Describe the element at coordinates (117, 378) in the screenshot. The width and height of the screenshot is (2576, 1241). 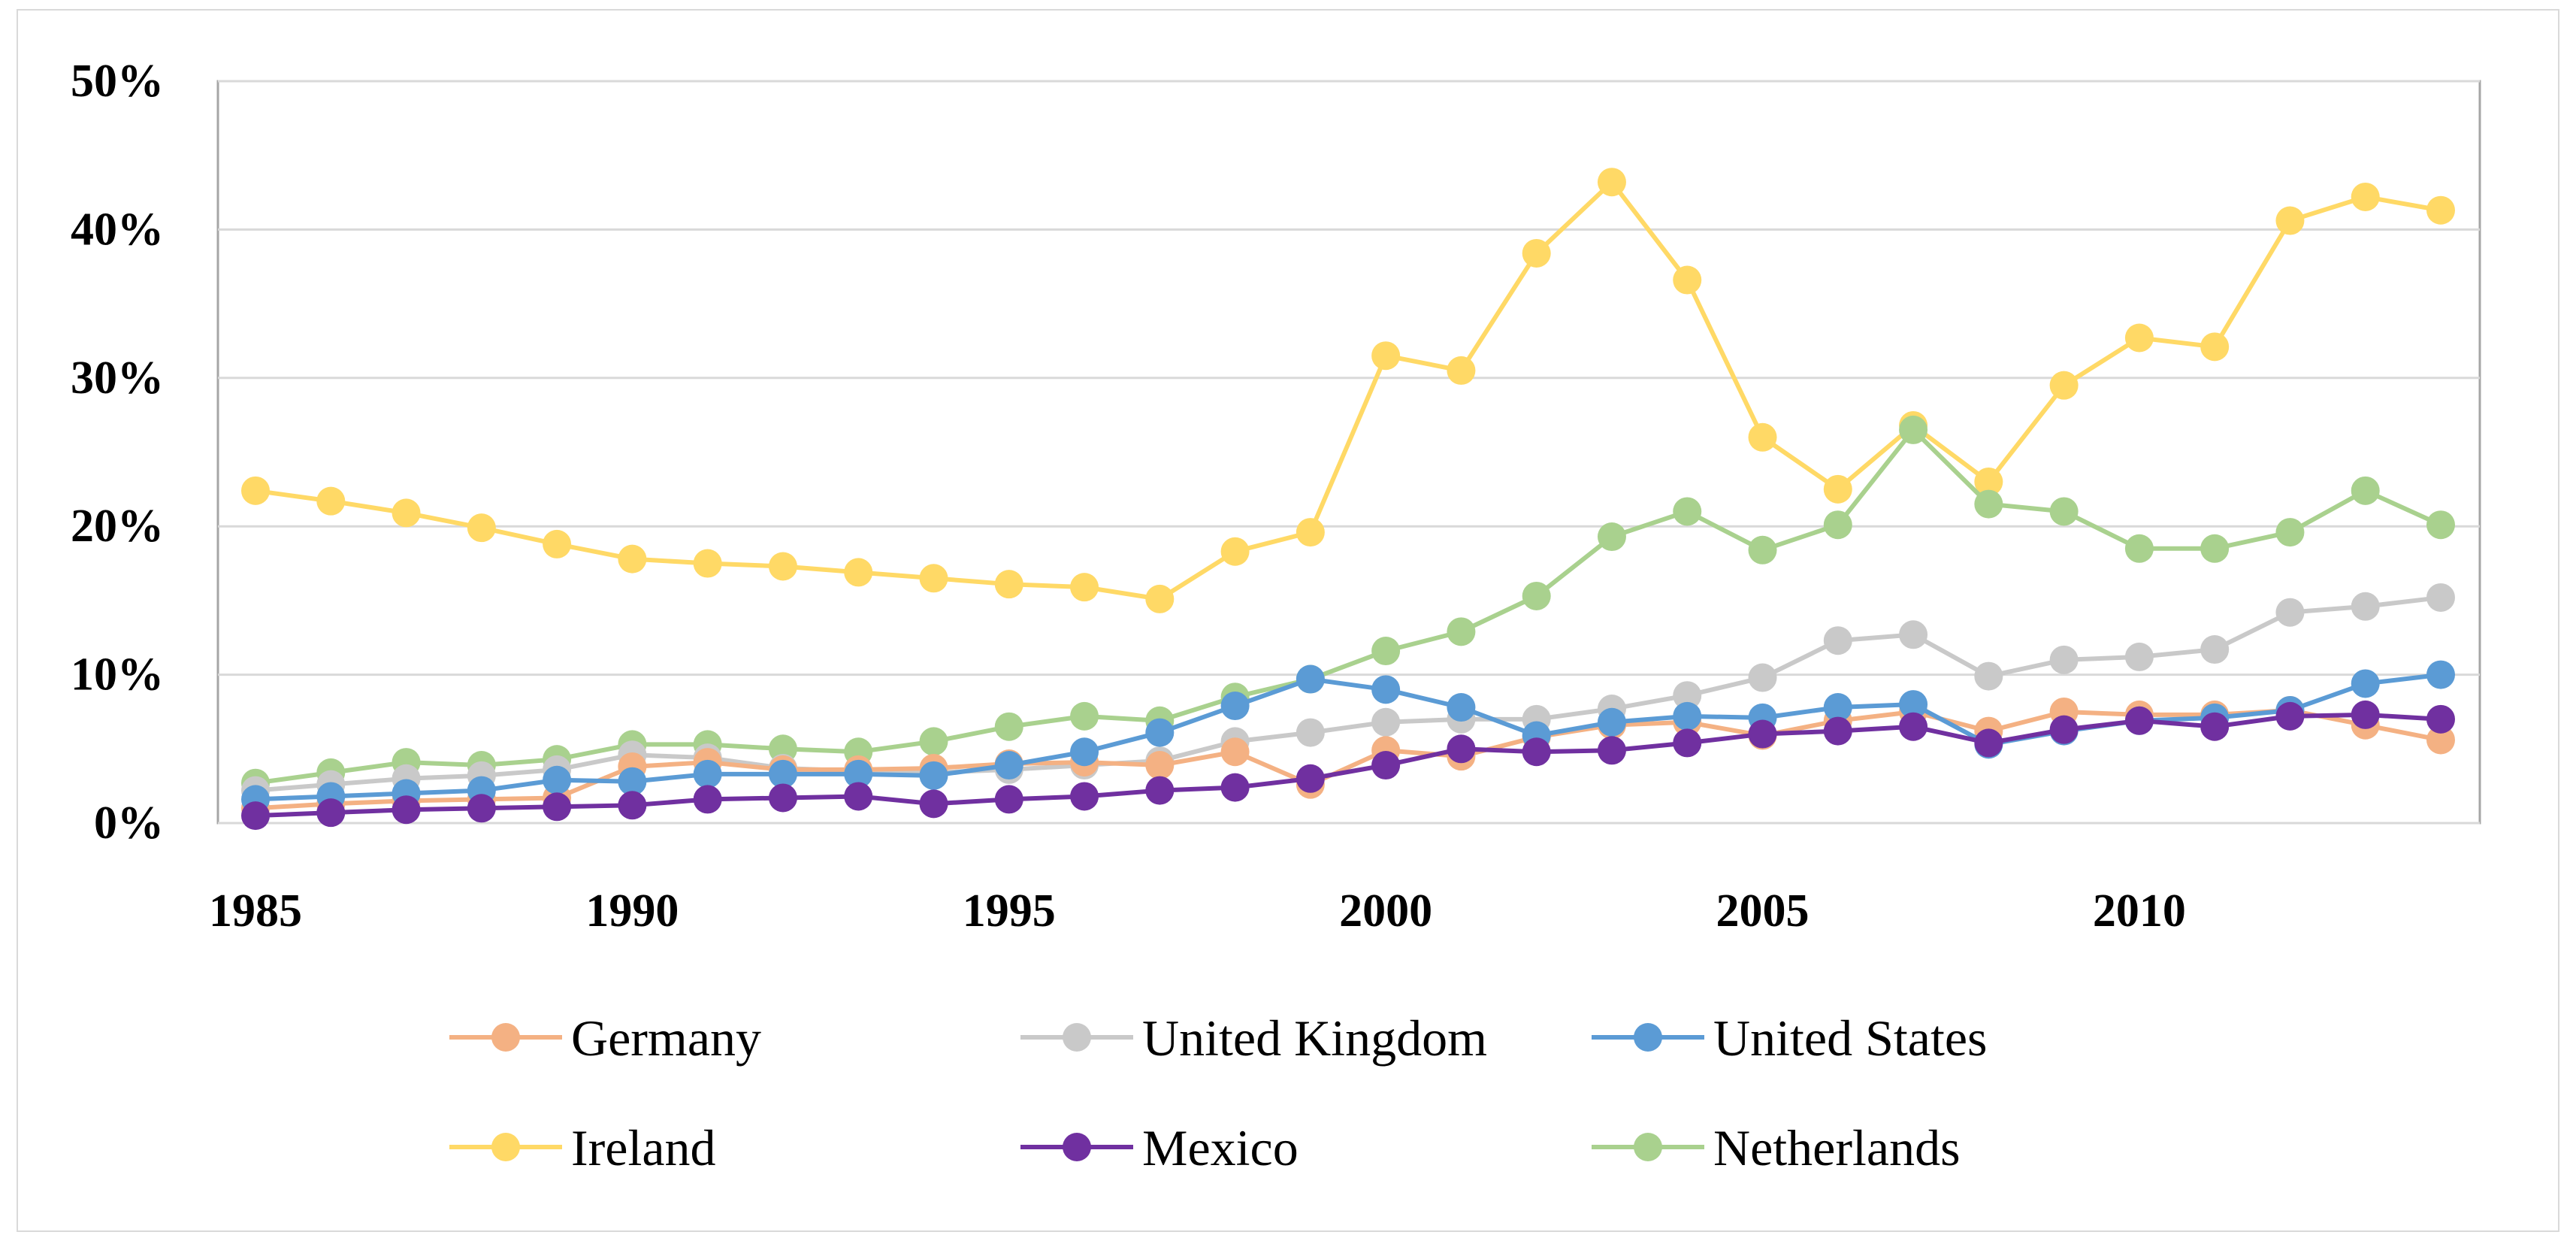
I see `y-tick-label: 30%` at that location.